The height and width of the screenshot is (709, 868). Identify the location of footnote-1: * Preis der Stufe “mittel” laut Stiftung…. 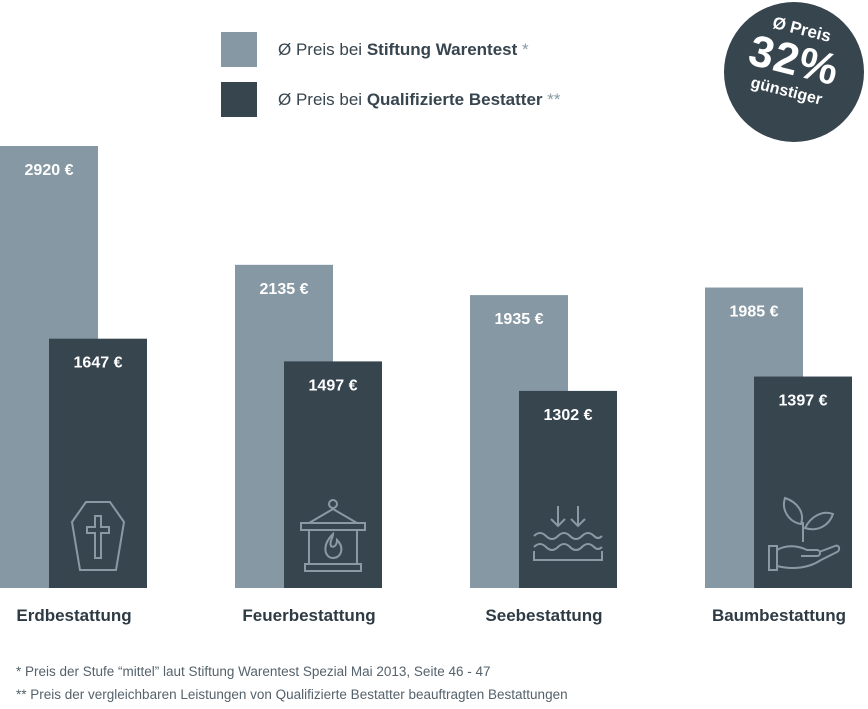
(253, 671).